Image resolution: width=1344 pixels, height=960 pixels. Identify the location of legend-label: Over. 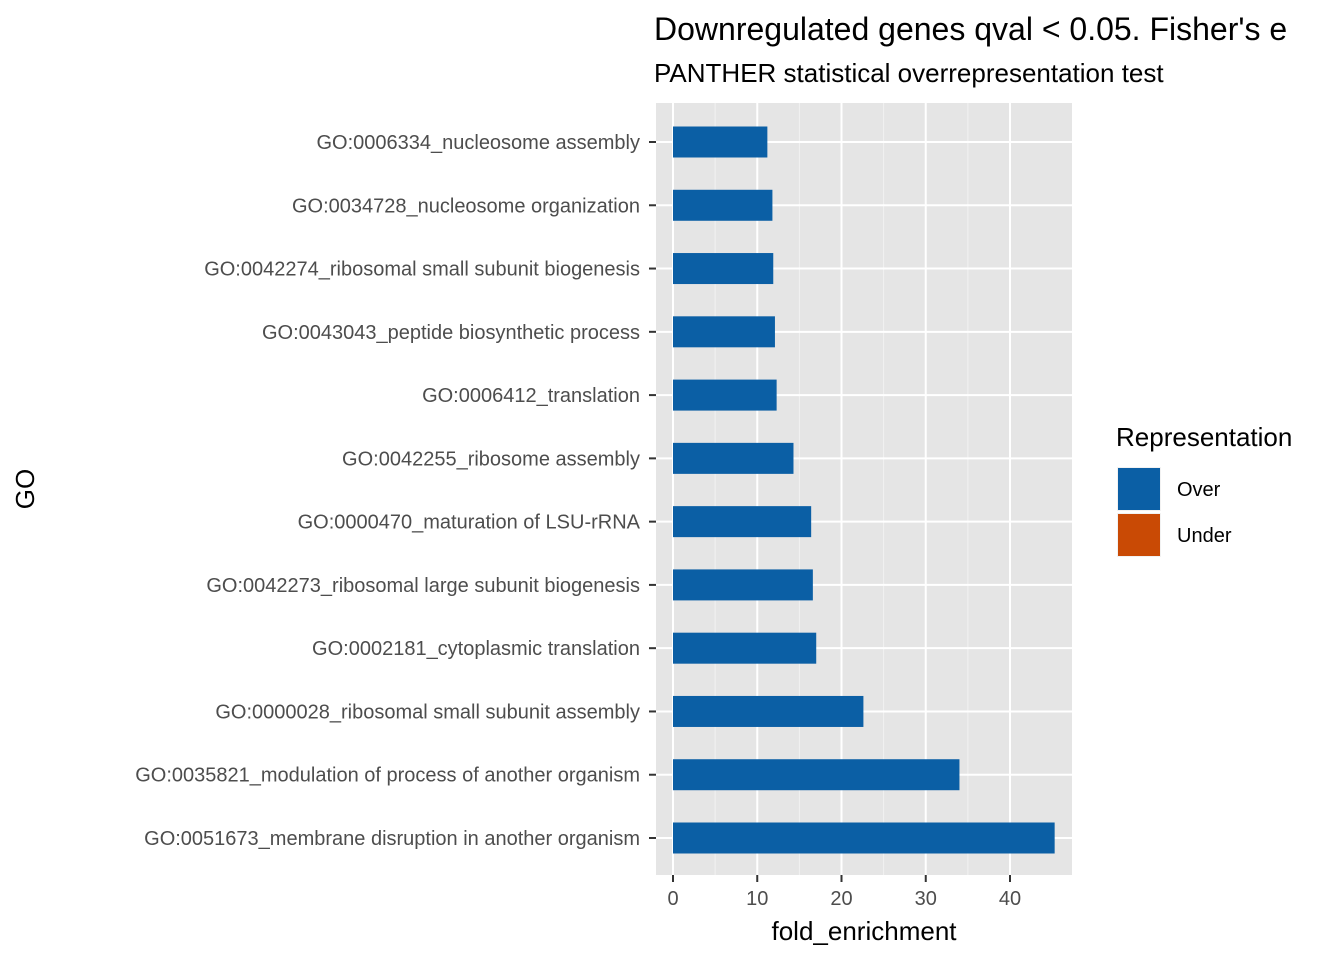
(1199, 490).